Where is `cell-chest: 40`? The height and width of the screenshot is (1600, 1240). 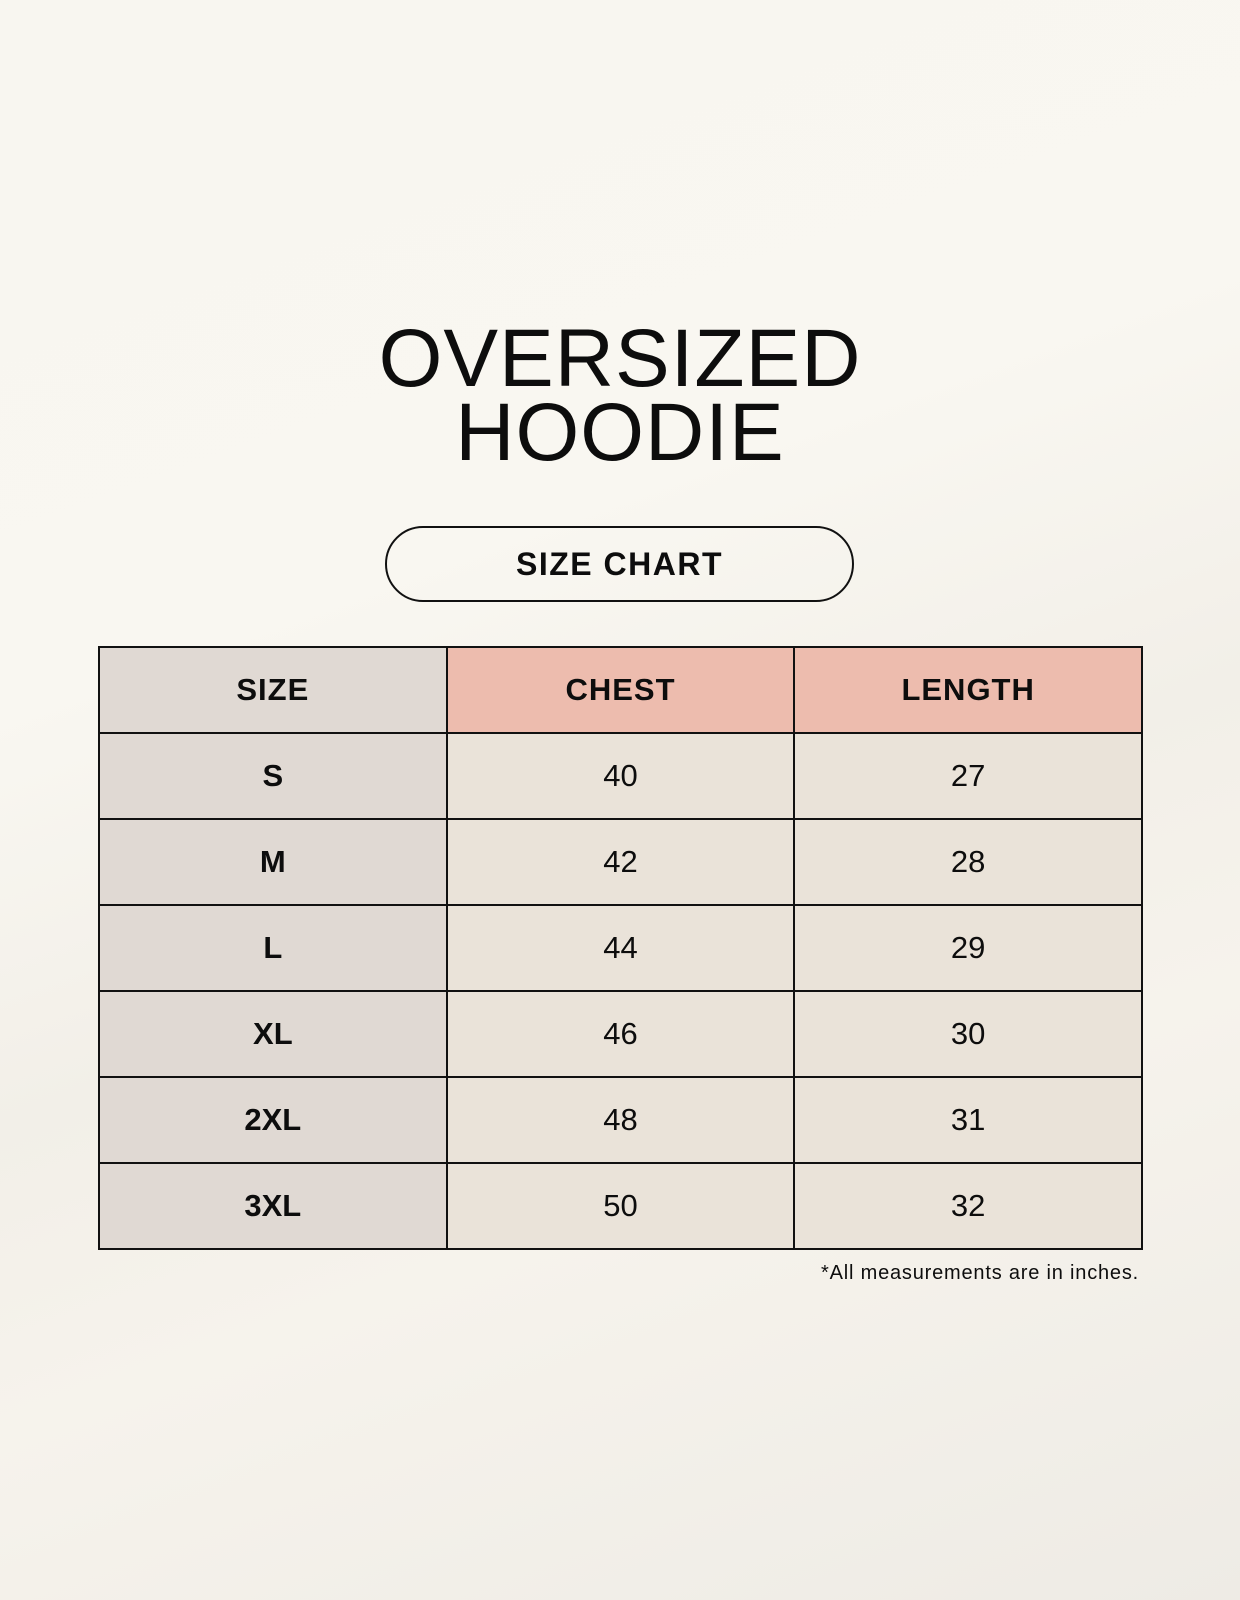 cell-chest: 40 is located at coordinates (620, 776).